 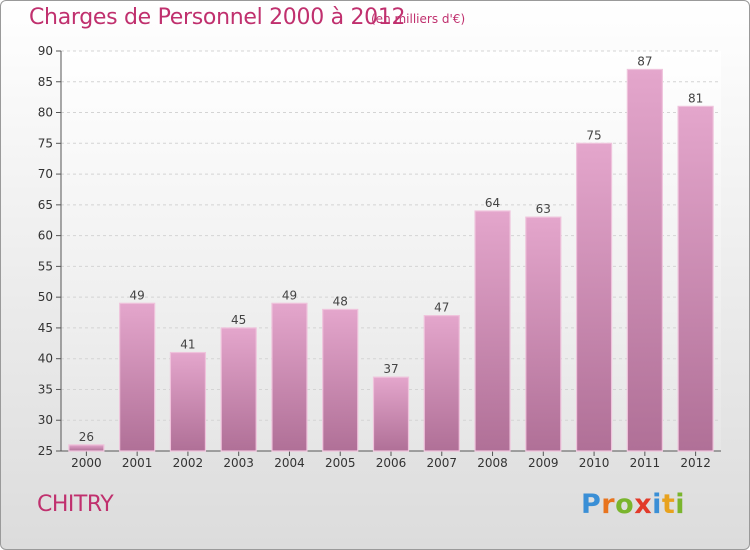 What do you see at coordinates (340, 301) in the screenshot?
I see `bar-value-label: 48` at bounding box center [340, 301].